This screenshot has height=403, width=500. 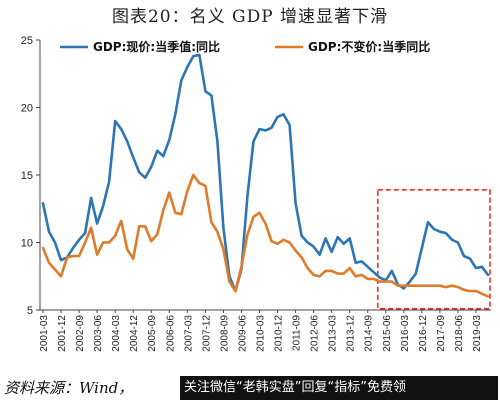 What do you see at coordinates (405, 333) in the screenshot?
I see `x-tick-label: 2016-03` at bounding box center [405, 333].